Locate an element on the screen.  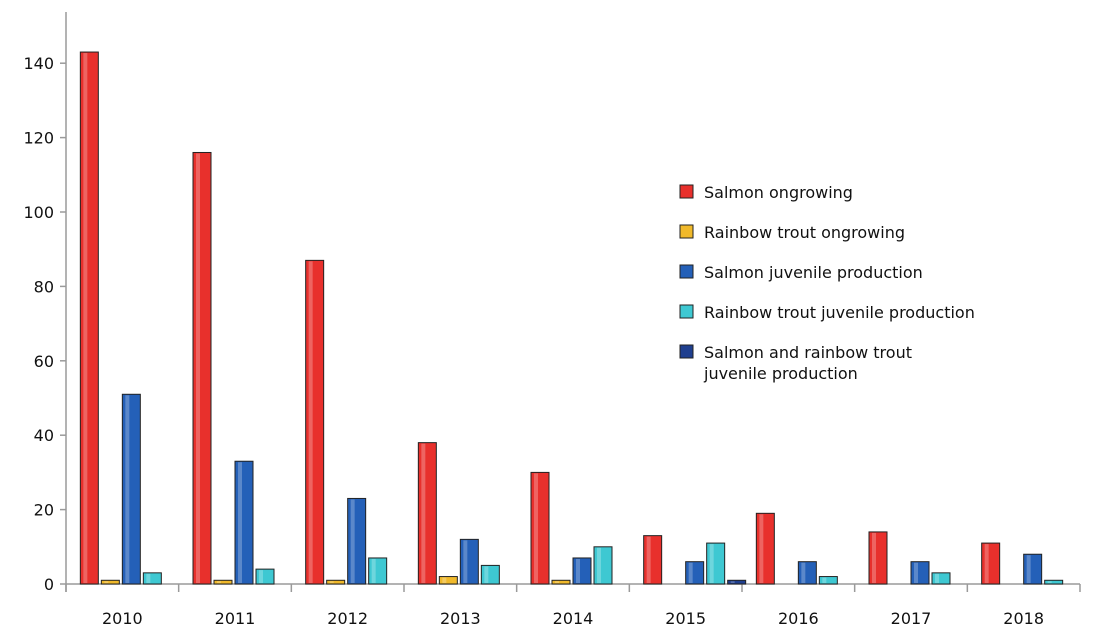
x-tick-label: 2018 is located at coordinates (1023, 618).